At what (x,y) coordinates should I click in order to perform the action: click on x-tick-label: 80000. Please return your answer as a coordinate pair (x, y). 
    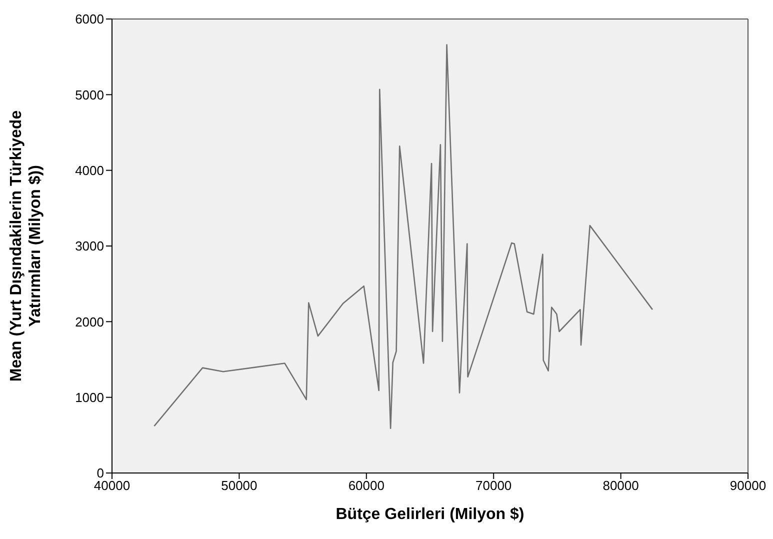
    Looking at the image, I should click on (620, 486).